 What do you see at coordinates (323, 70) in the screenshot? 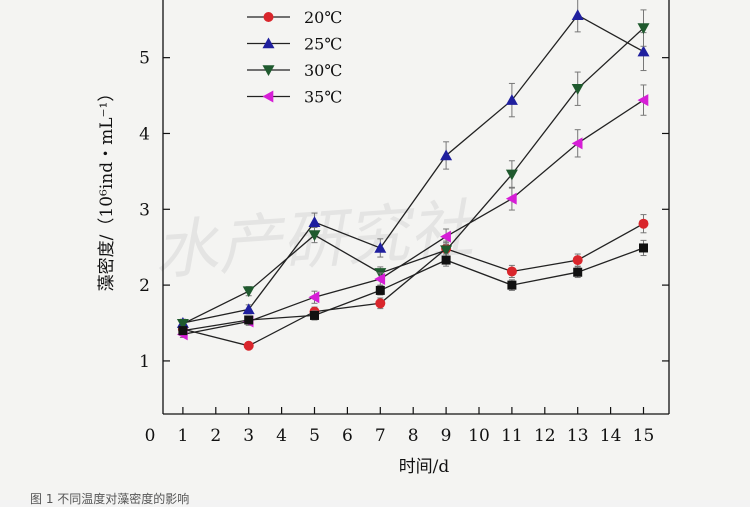
I see `legend-label: 30℃` at bounding box center [323, 70].